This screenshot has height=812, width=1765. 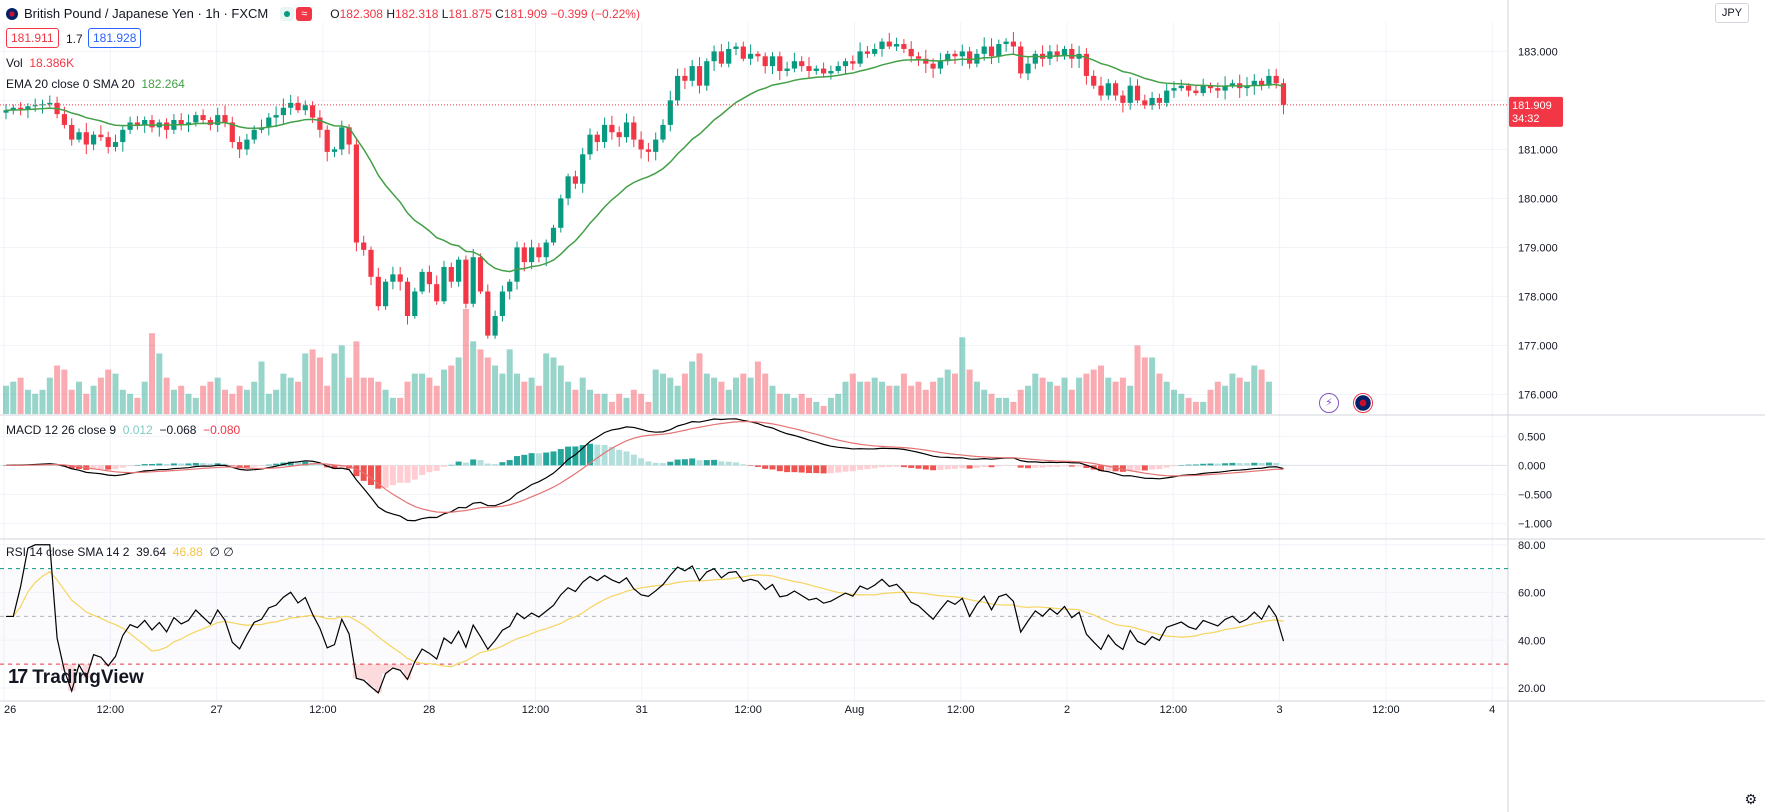 I want to click on price-axis-label: 181.000, so click(x=1538, y=150).